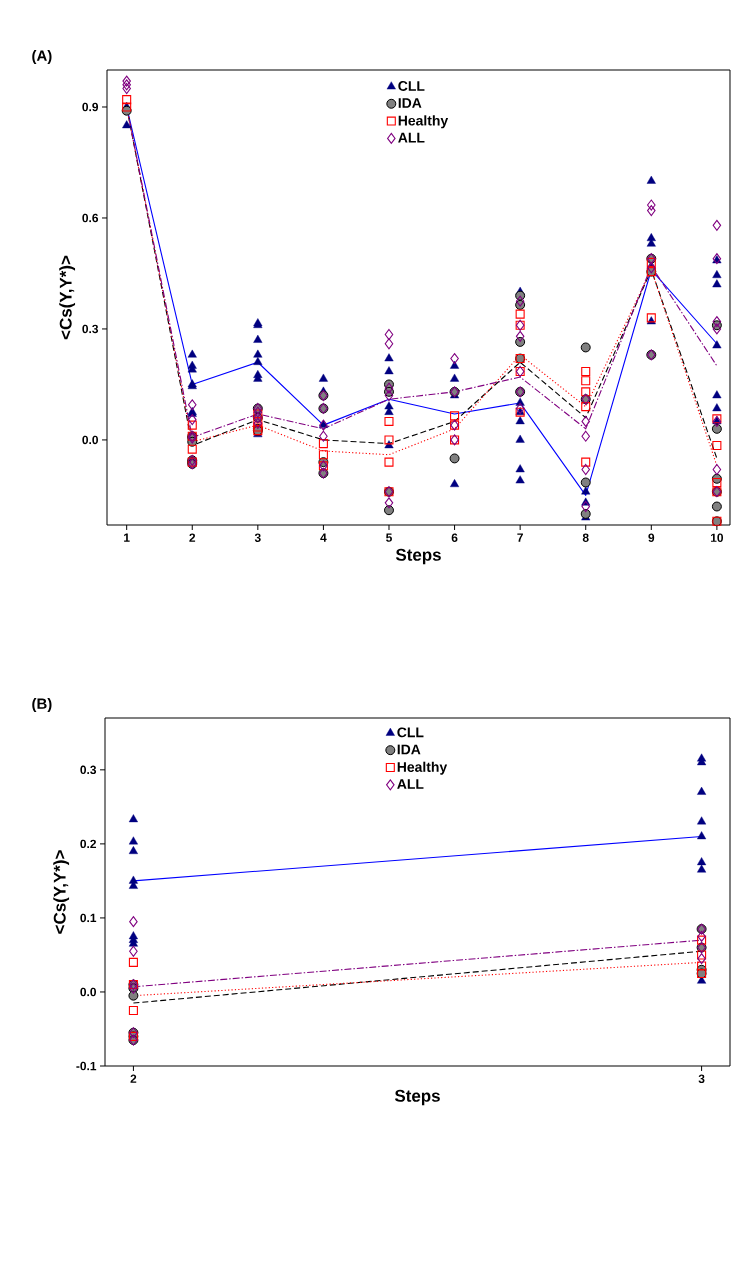 This screenshot has height=1263, width=735. What do you see at coordinates (88, 844) in the screenshot?
I see `y-tick-label: 0.2` at bounding box center [88, 844].